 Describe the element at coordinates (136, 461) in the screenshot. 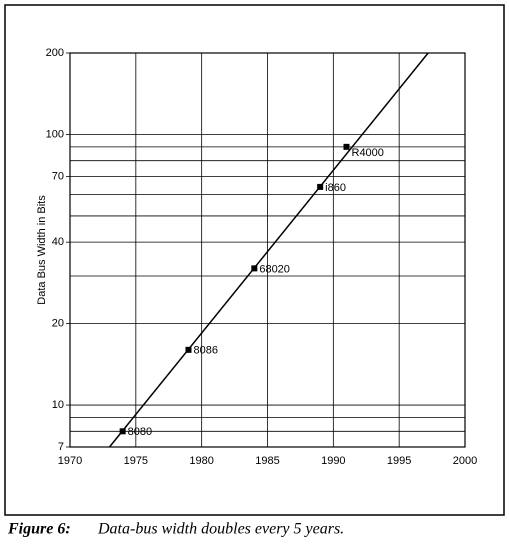

I see `x-tick-label: 1975` at that location.